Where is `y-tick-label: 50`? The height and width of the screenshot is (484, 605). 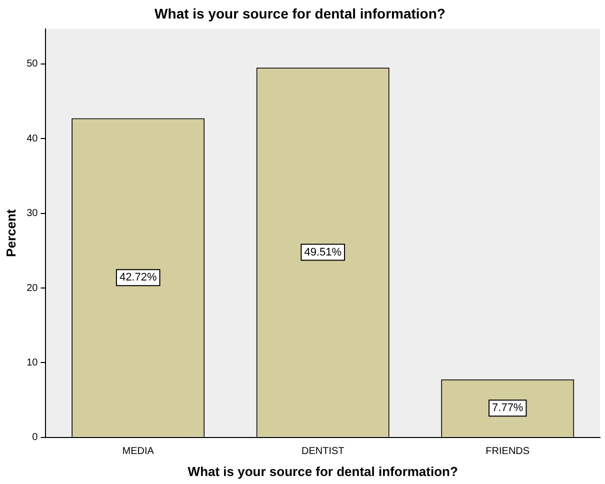 y-tick-label: 50 is located at coordinates (32, 64).